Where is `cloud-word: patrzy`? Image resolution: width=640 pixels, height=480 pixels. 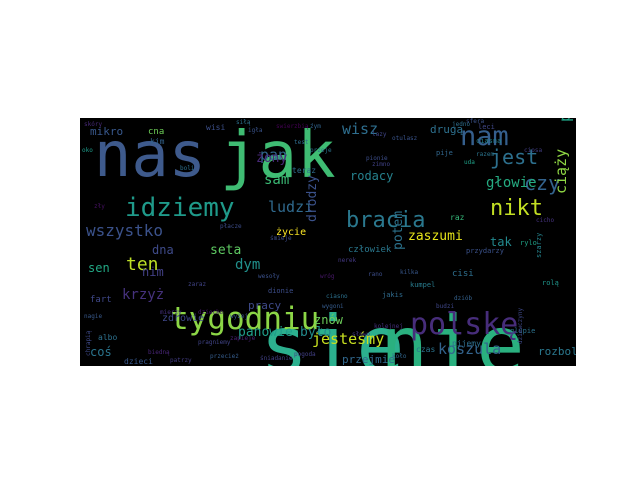 cloud-word: patrzy is located at coordinates (181, 360).